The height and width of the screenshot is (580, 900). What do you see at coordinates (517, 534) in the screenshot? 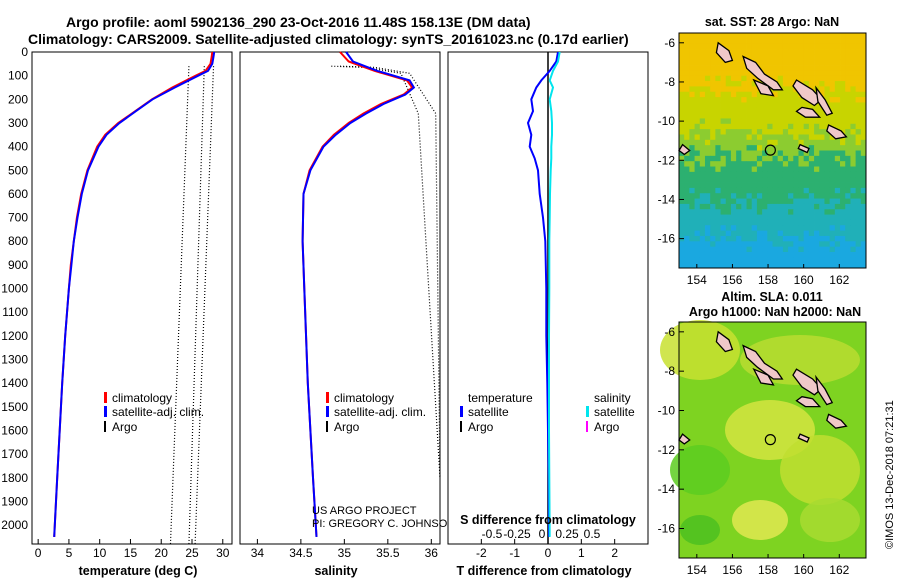
I see `top-tick-label: -0.25` at bounding box center [517, 534].